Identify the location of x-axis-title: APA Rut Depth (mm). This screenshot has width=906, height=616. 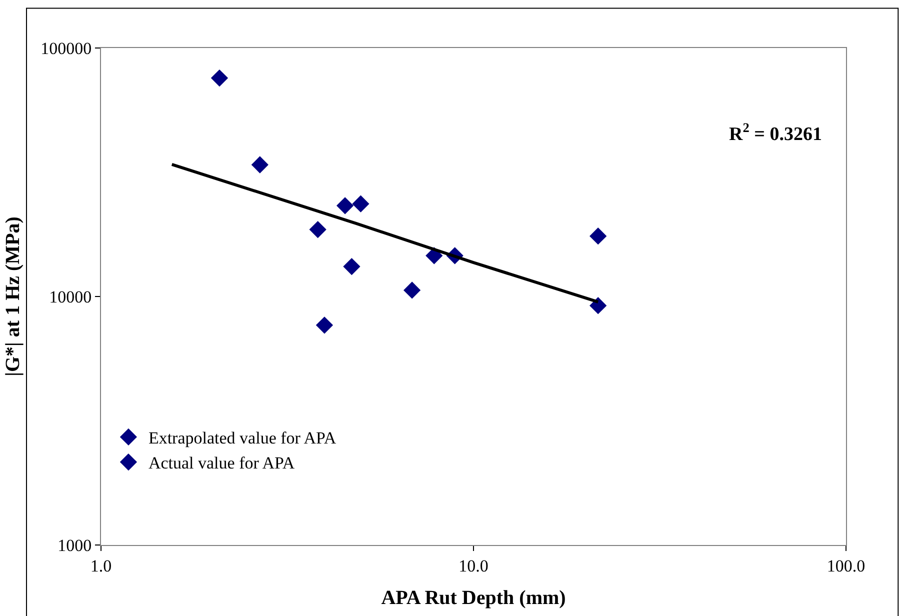
(473, 597).